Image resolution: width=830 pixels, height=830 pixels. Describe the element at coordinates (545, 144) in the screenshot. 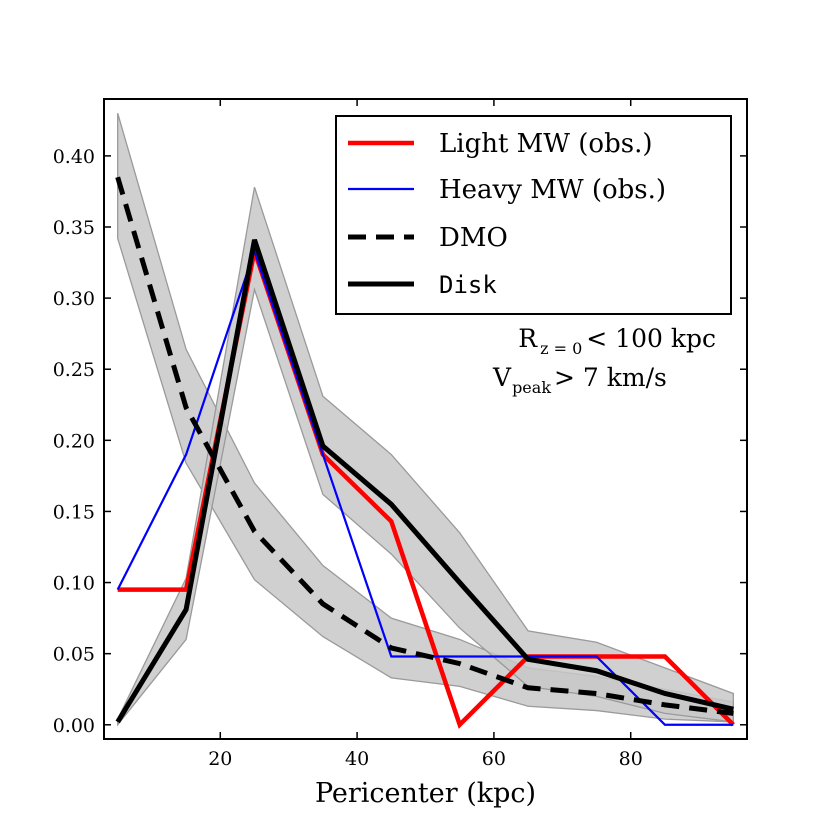

I see `legend-label-light-mw: Light MW (obs.)` at that location.